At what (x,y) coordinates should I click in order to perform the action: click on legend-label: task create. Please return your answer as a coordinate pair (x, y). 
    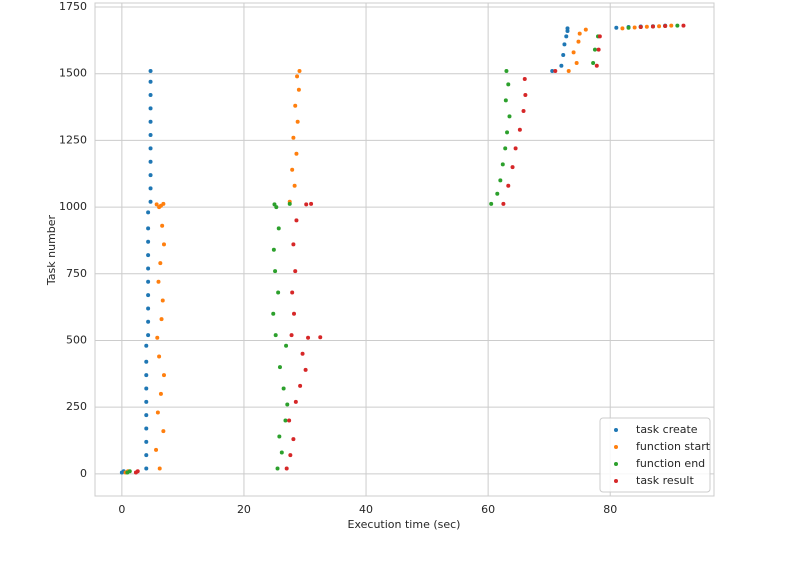
    Looking at the image, I should click on (667, 429).